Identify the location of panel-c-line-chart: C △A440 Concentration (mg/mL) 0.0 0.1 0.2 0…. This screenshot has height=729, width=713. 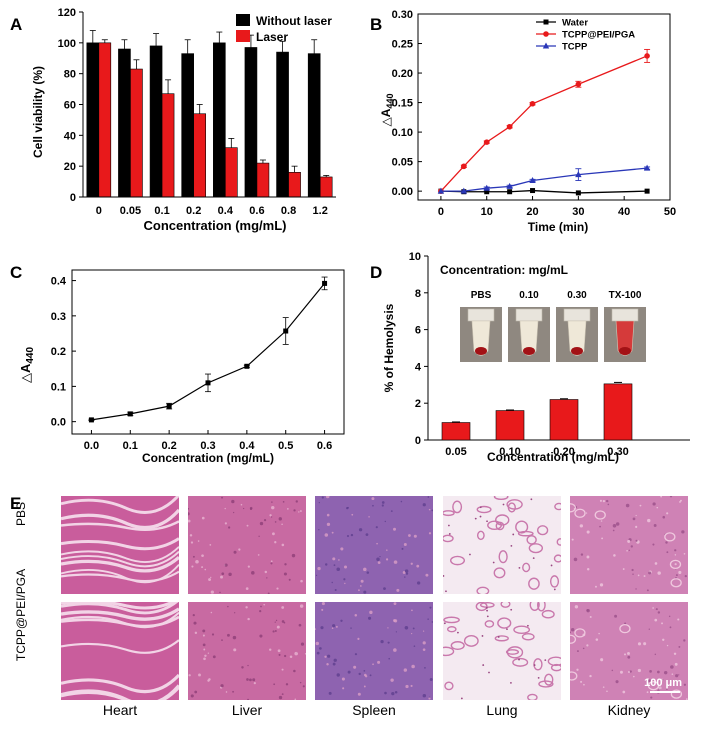
(177, 364).